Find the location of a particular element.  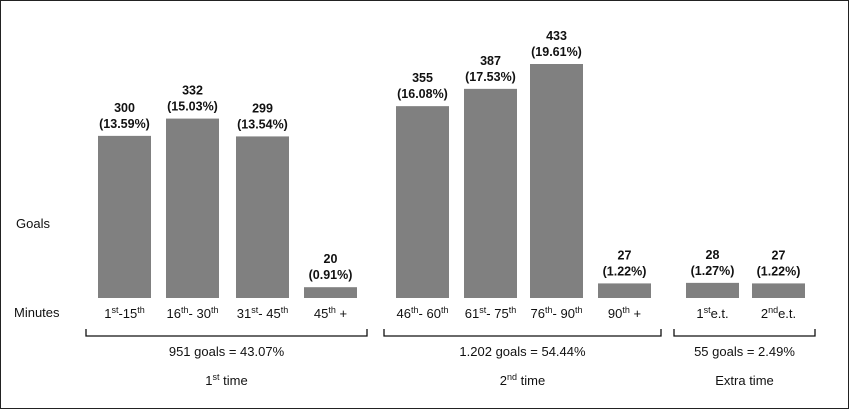

value-label-6: 387 is located at coordinates (490, 61).